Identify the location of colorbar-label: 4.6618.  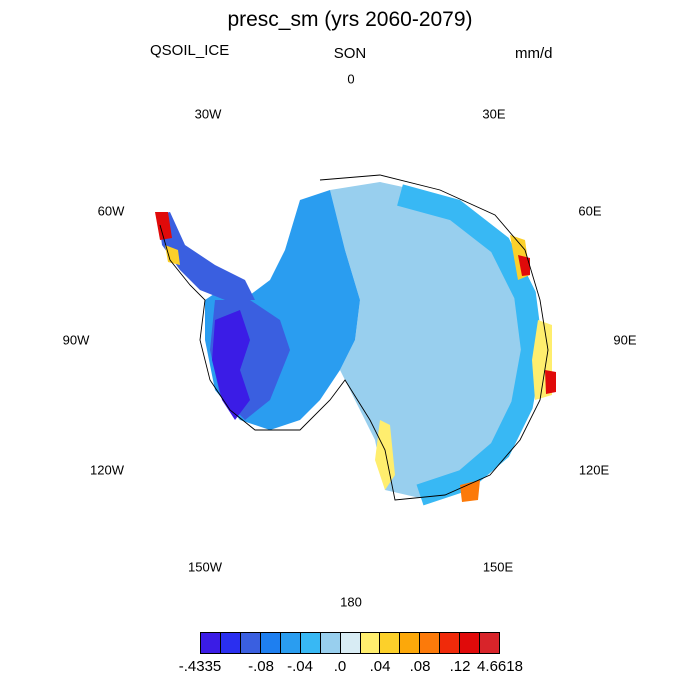
(500, 666).